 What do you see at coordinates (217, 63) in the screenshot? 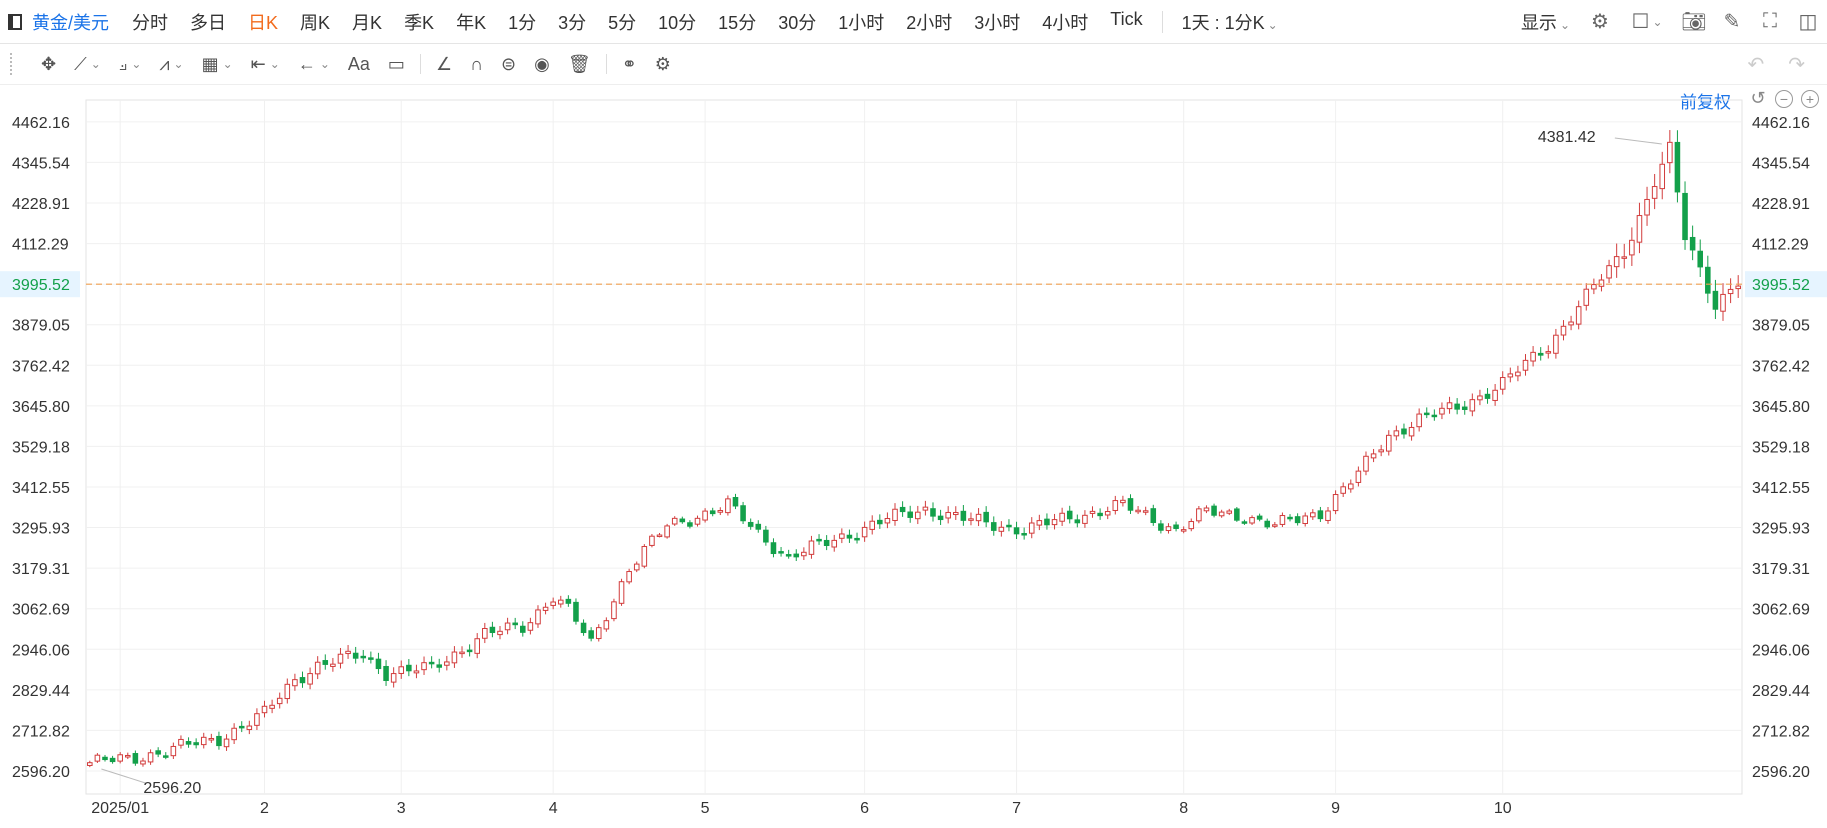
I see `fibonacci-icon: ▦ ⌄` at bounding box center [217, 63].